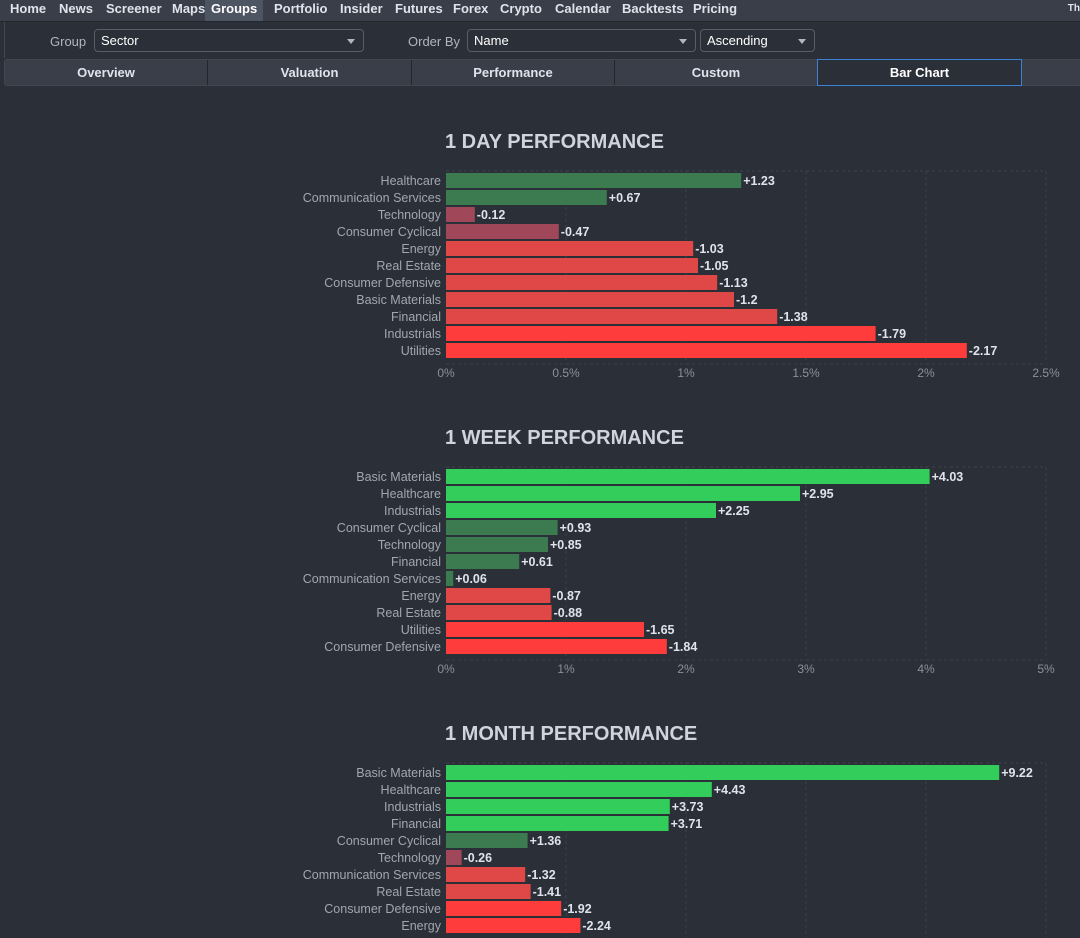 Image resolution: width=1080 pixels, height=938 pixels. What do you see at coordinates (919, 72) in the screenshot?
I see `tab-bar-chart: Bar Chart` at bounding box center [919, 72].